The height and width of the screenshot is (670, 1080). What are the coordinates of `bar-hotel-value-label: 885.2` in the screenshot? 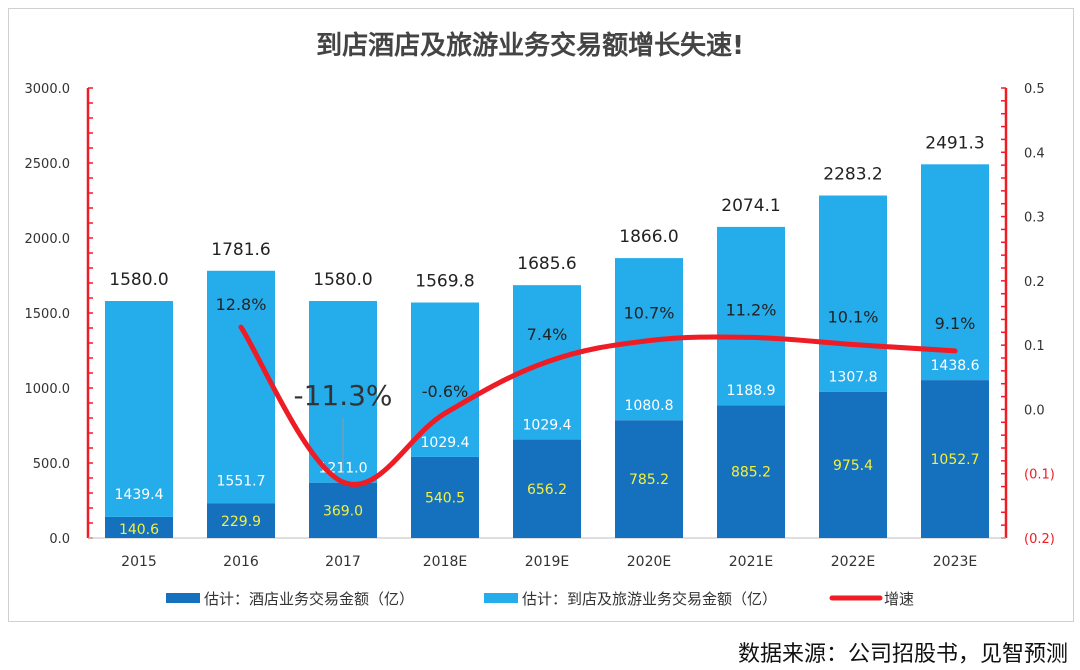 It's located at (751, 473).